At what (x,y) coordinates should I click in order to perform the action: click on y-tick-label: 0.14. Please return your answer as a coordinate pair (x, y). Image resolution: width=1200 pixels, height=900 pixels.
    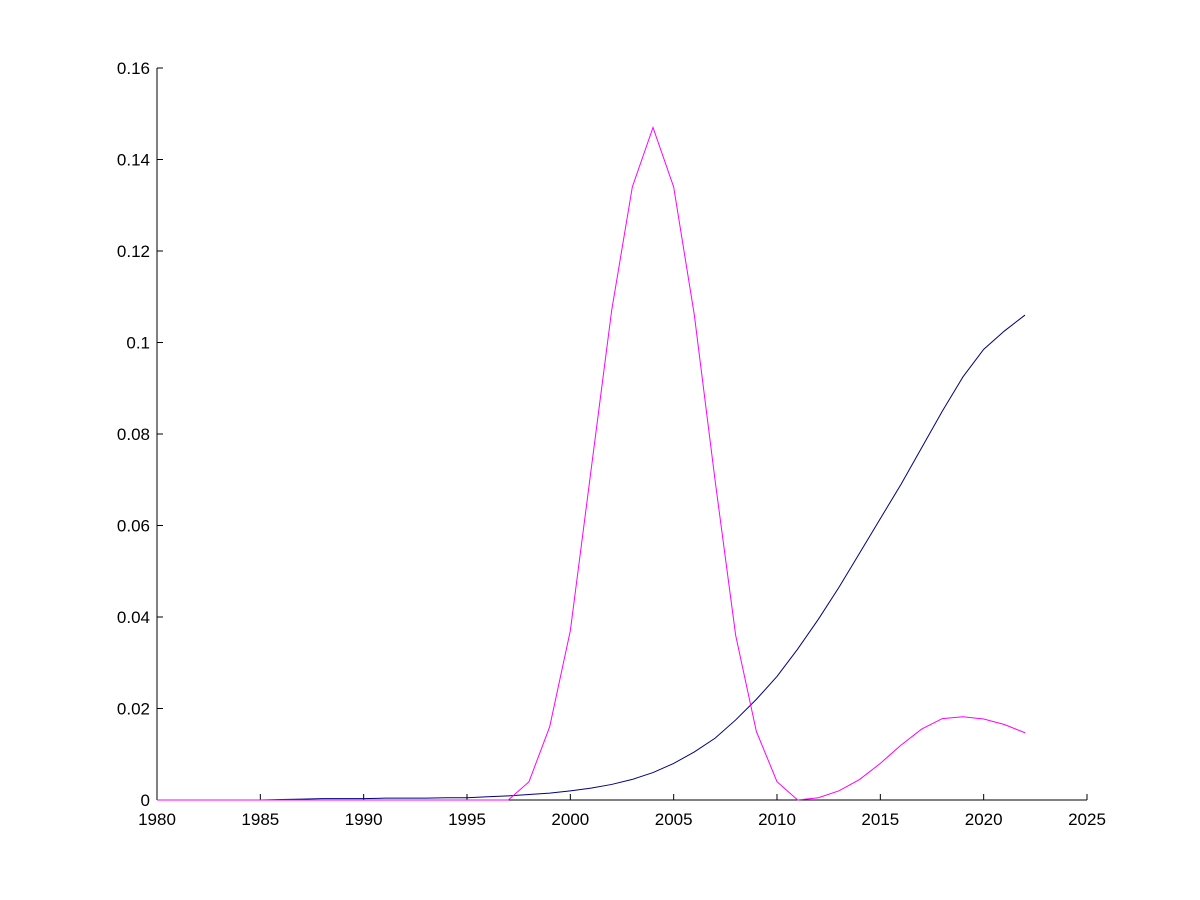
    Looking at the image, I should click on (133, 160).